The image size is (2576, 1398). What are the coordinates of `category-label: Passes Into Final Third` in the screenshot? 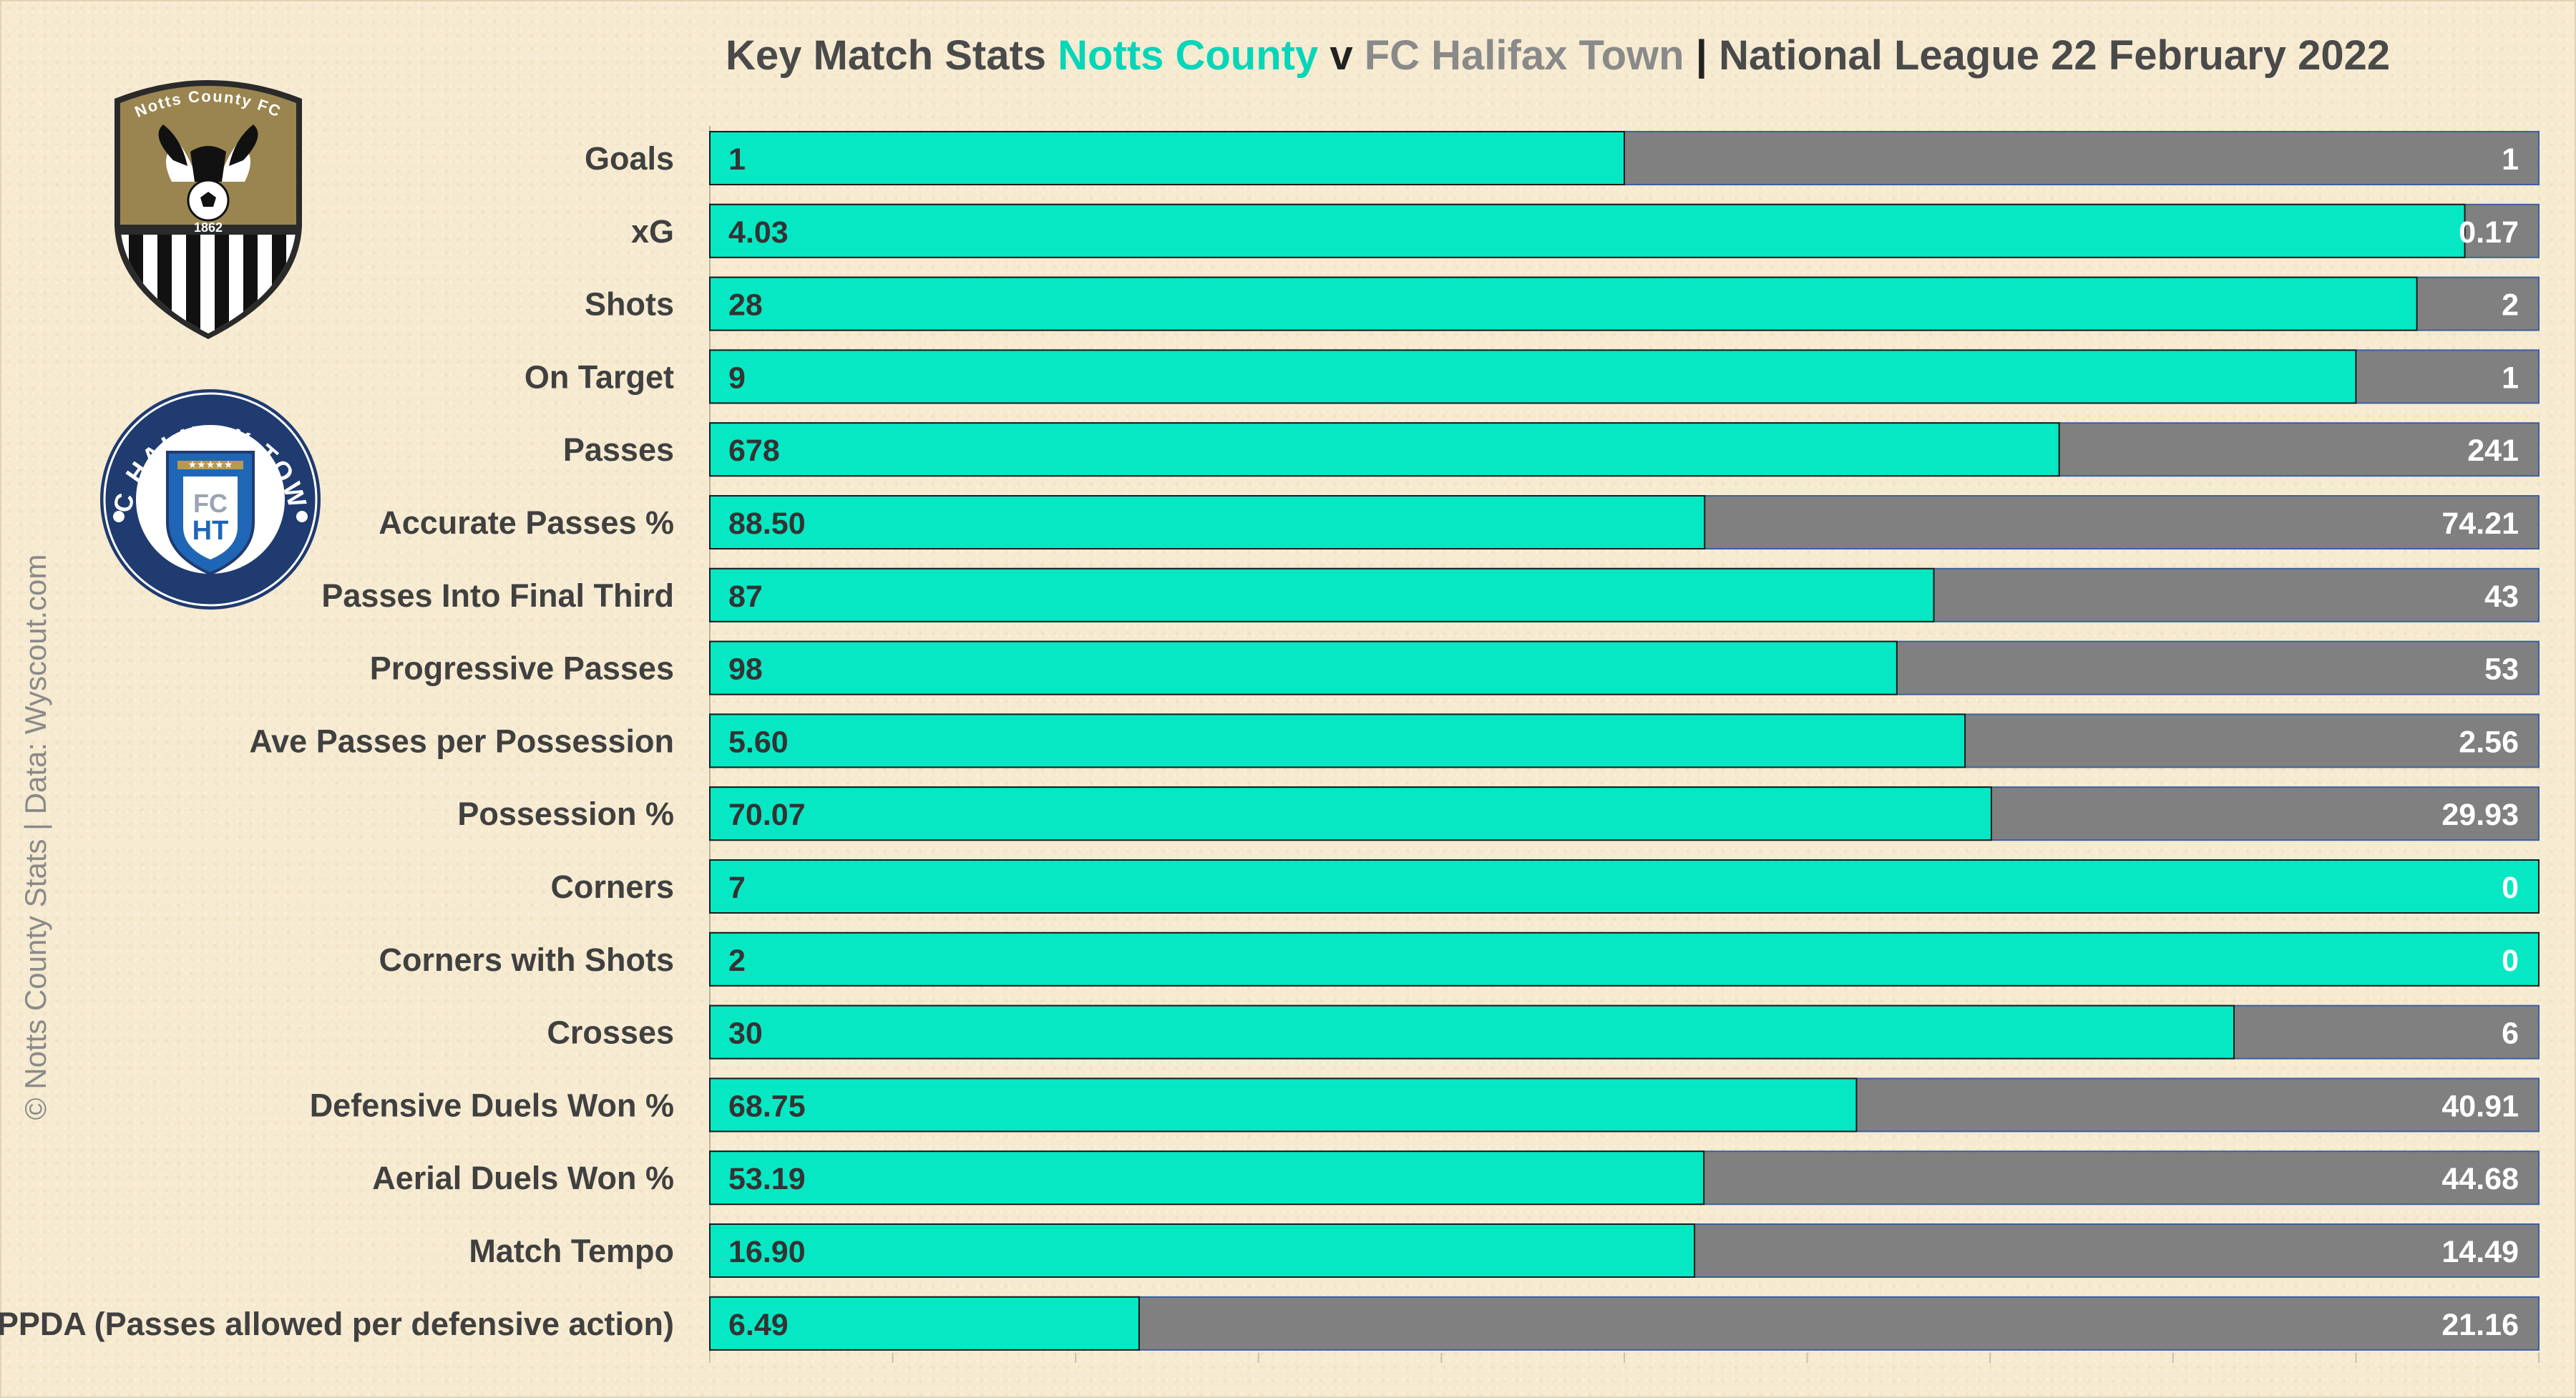 It's located at (497, 595).